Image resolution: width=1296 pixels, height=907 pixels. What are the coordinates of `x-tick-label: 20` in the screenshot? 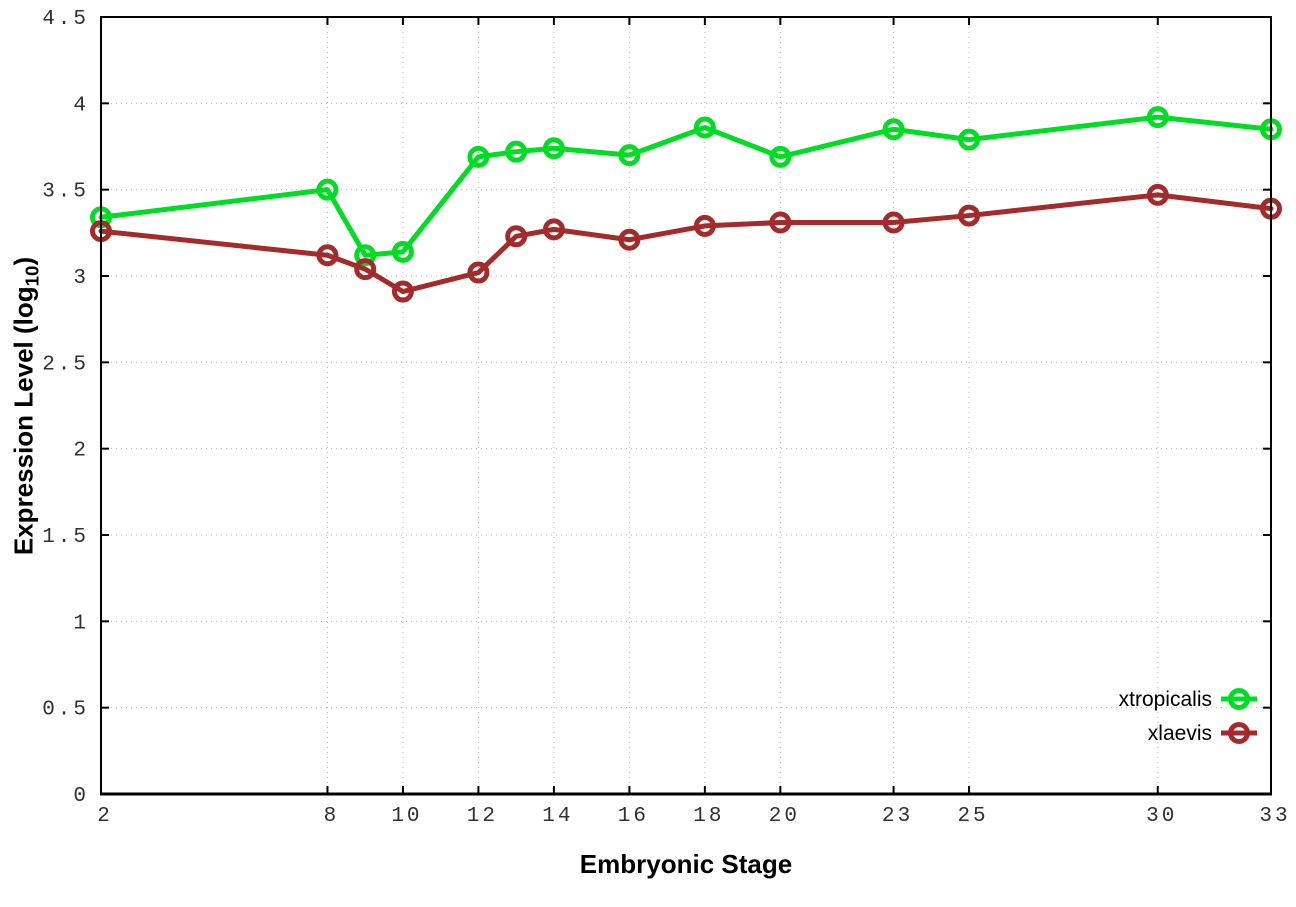 It's located at (784, 816).